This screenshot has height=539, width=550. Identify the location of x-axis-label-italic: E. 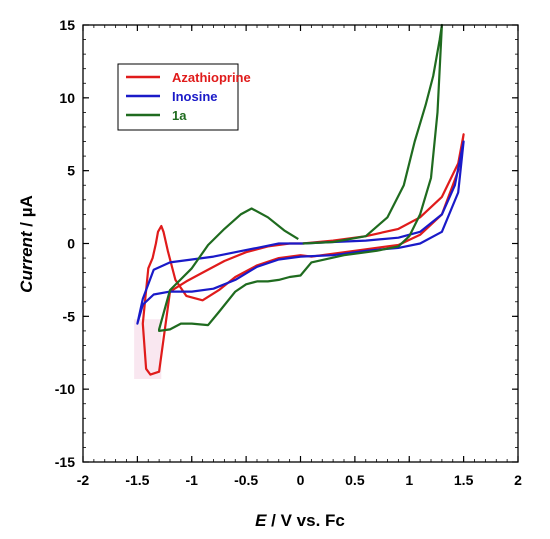
(261, 520).